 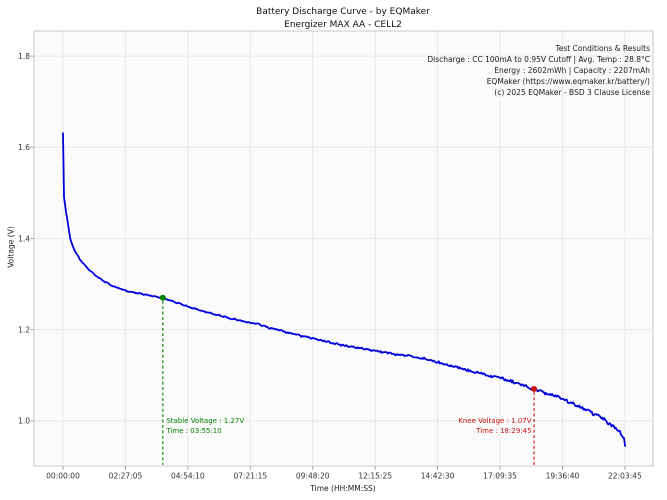 I want to click on stable-voltage-annotation: Stable Voltage : 1.27V Time : 03:55:10, so click(x=205, y=426).